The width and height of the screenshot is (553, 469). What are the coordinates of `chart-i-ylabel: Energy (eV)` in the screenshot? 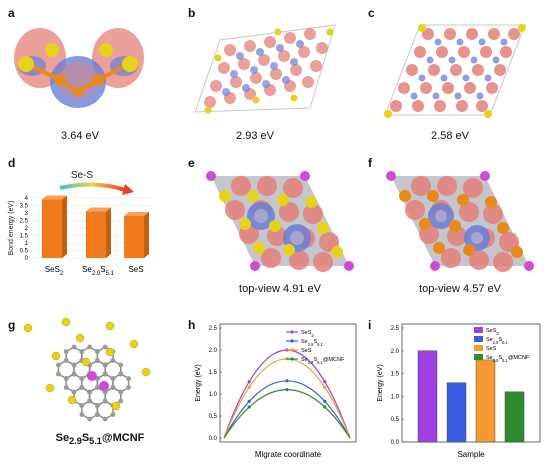 It's located at (380, 382).